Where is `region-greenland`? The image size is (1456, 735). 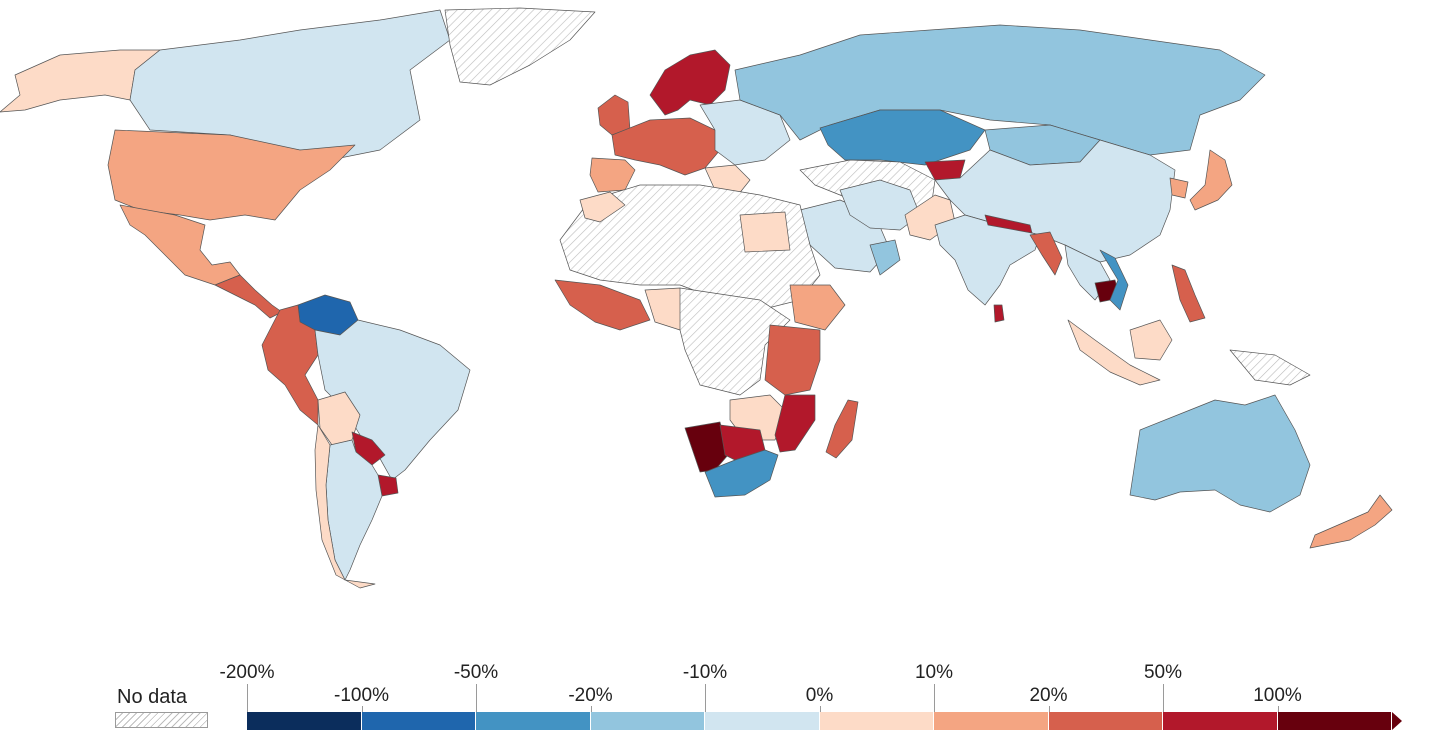
region-greenland is located at coordinates (520, 46).